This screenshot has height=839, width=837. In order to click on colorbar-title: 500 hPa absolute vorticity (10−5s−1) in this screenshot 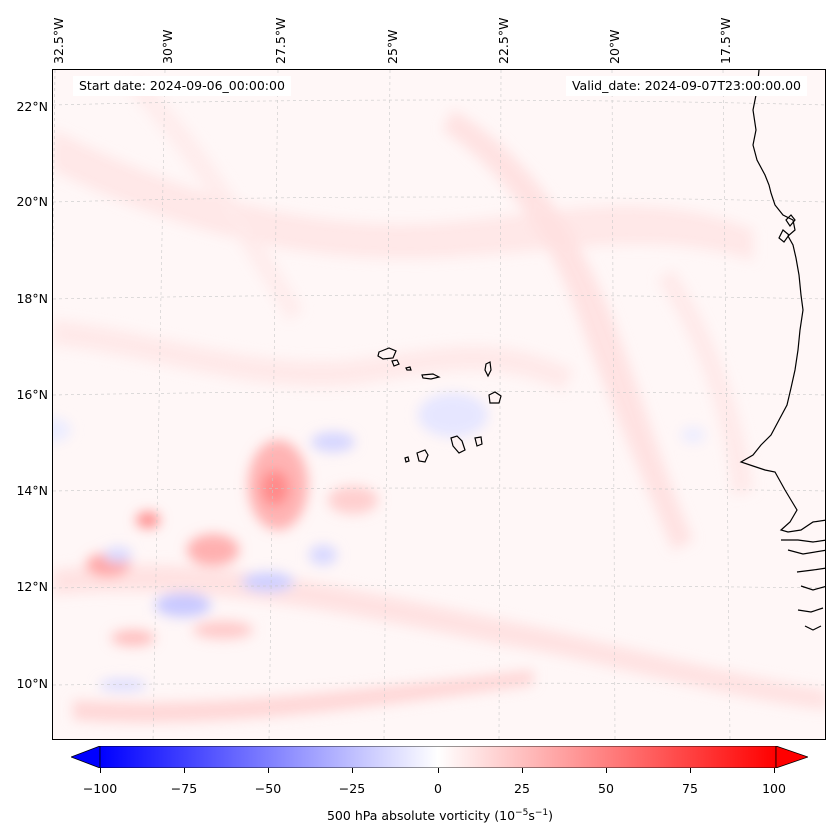, I will do `click(439, 816)`.